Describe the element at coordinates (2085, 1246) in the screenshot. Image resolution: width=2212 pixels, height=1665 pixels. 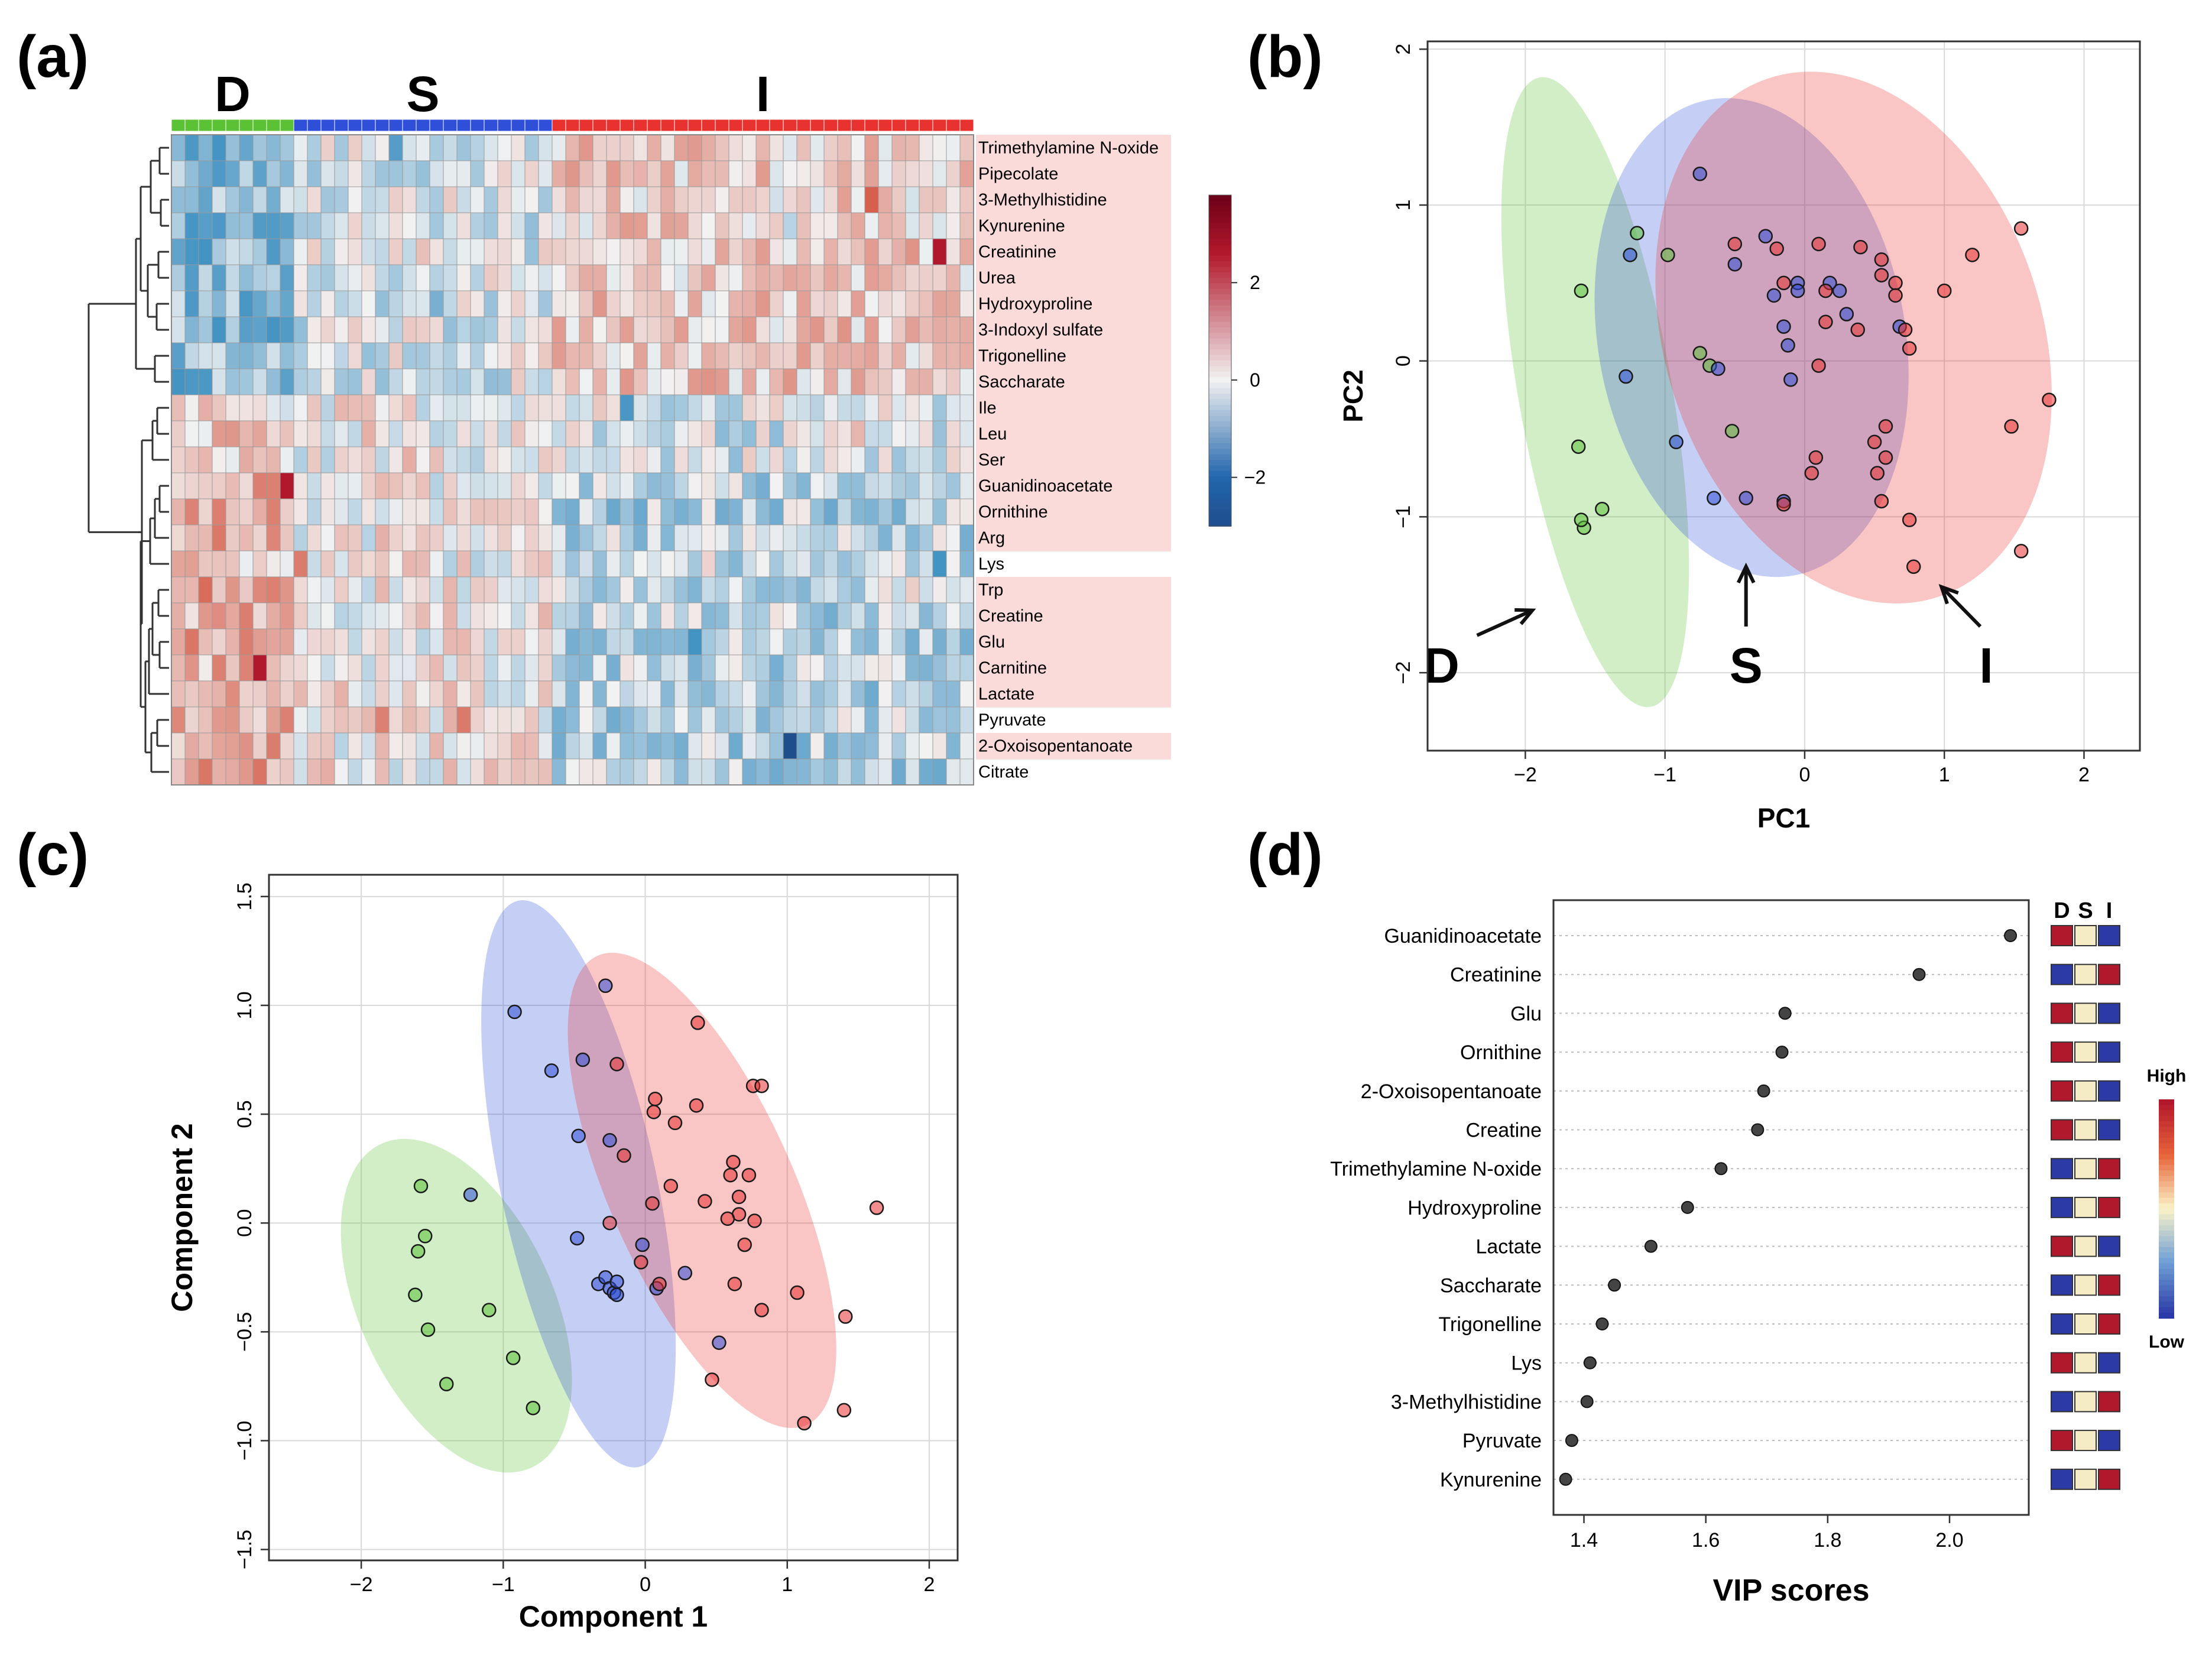
I see `level-box-mid` at that location.